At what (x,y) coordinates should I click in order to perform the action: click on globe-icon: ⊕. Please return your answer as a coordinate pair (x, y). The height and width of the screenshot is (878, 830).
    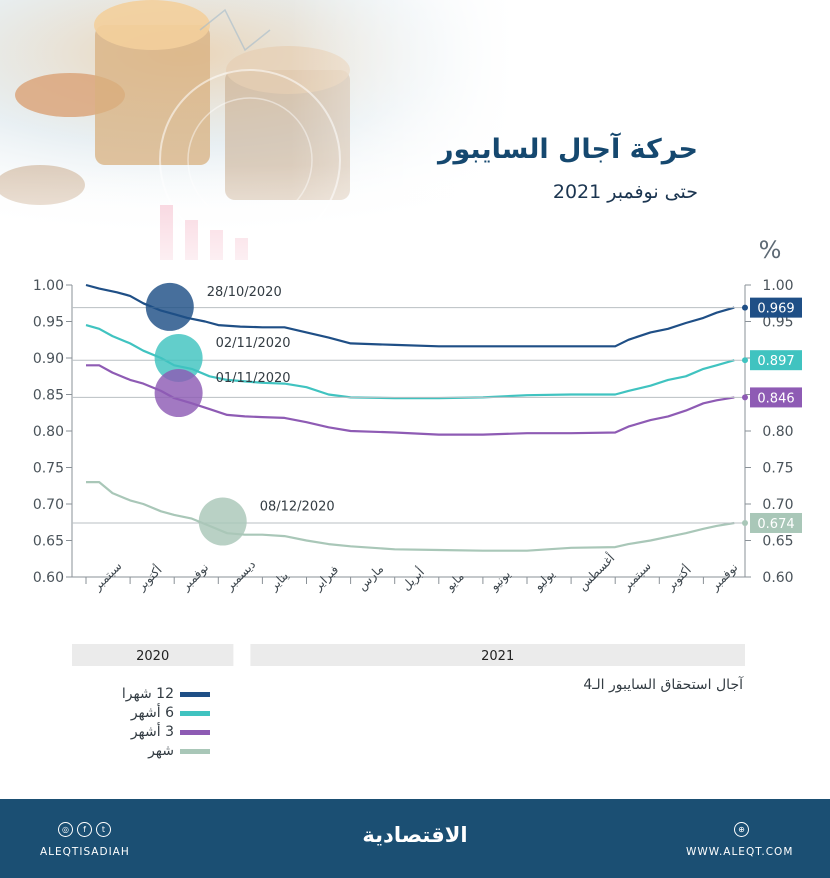
    Looking at the image, I should click on (741, 829).